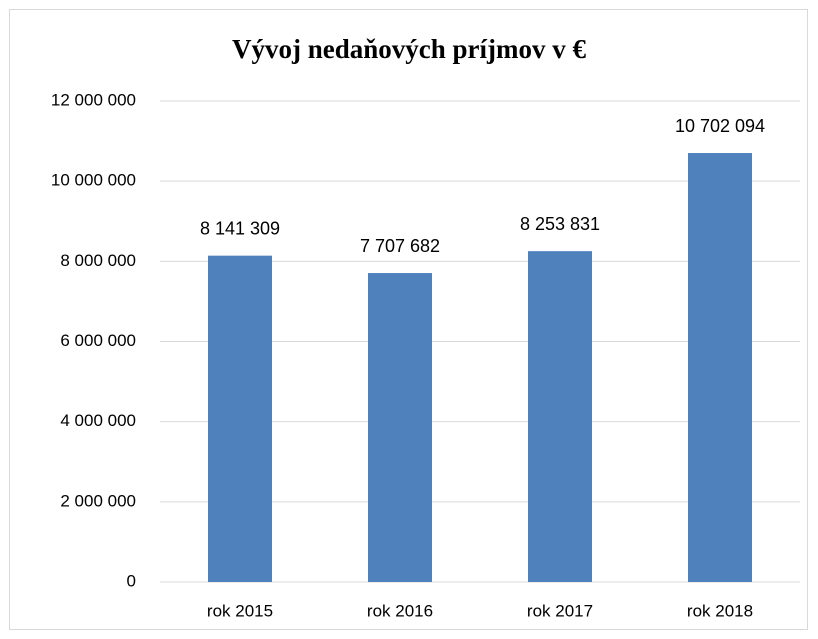  What do you see at coordinates (409, 49) in the screenshot?
I see `chart-title: Vývoj nedaňových príjmov v €` at bounding box center [409, 49].